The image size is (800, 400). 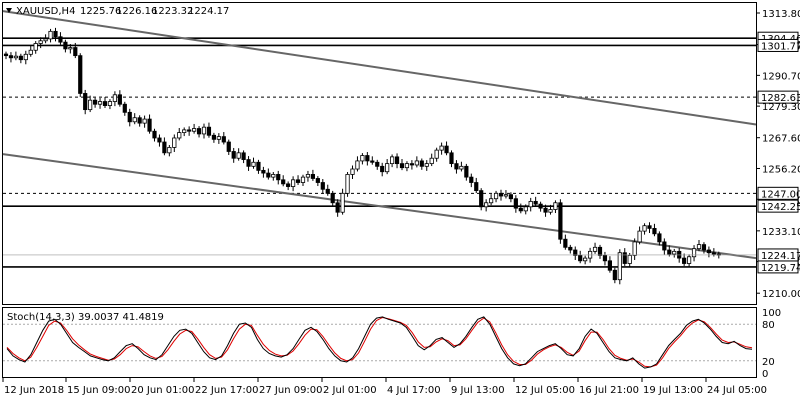 I want to click on x-tick-label: 16 Jul 21:00, so click(x=609, y=390).